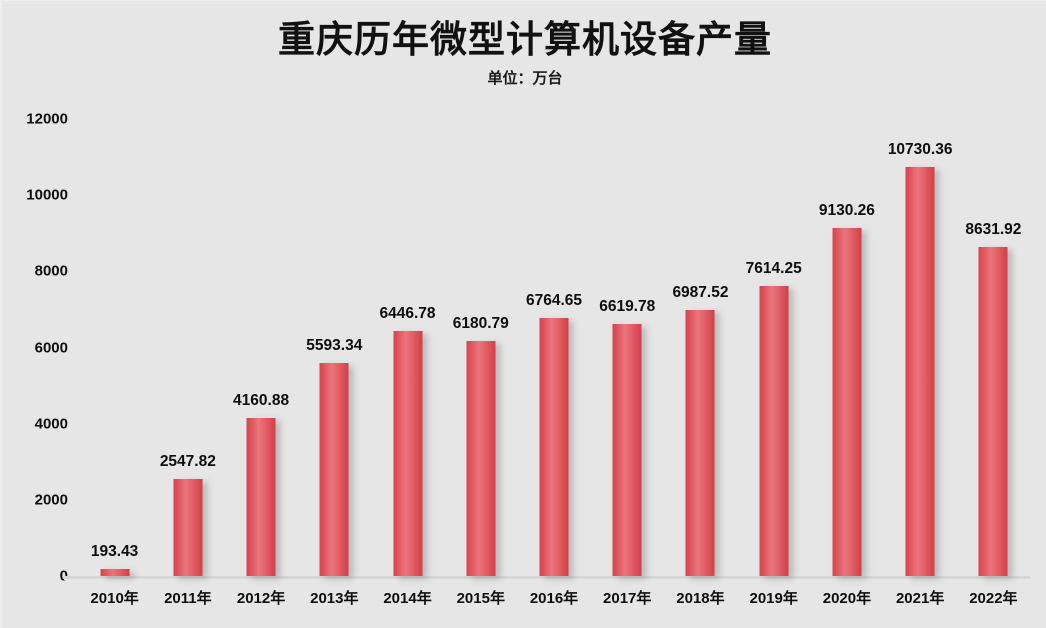  What do you see at coordinates (920, 598) in the screenshot?
I see `x-axis-tick-label: 2021年` at bounding box center [920, 598].